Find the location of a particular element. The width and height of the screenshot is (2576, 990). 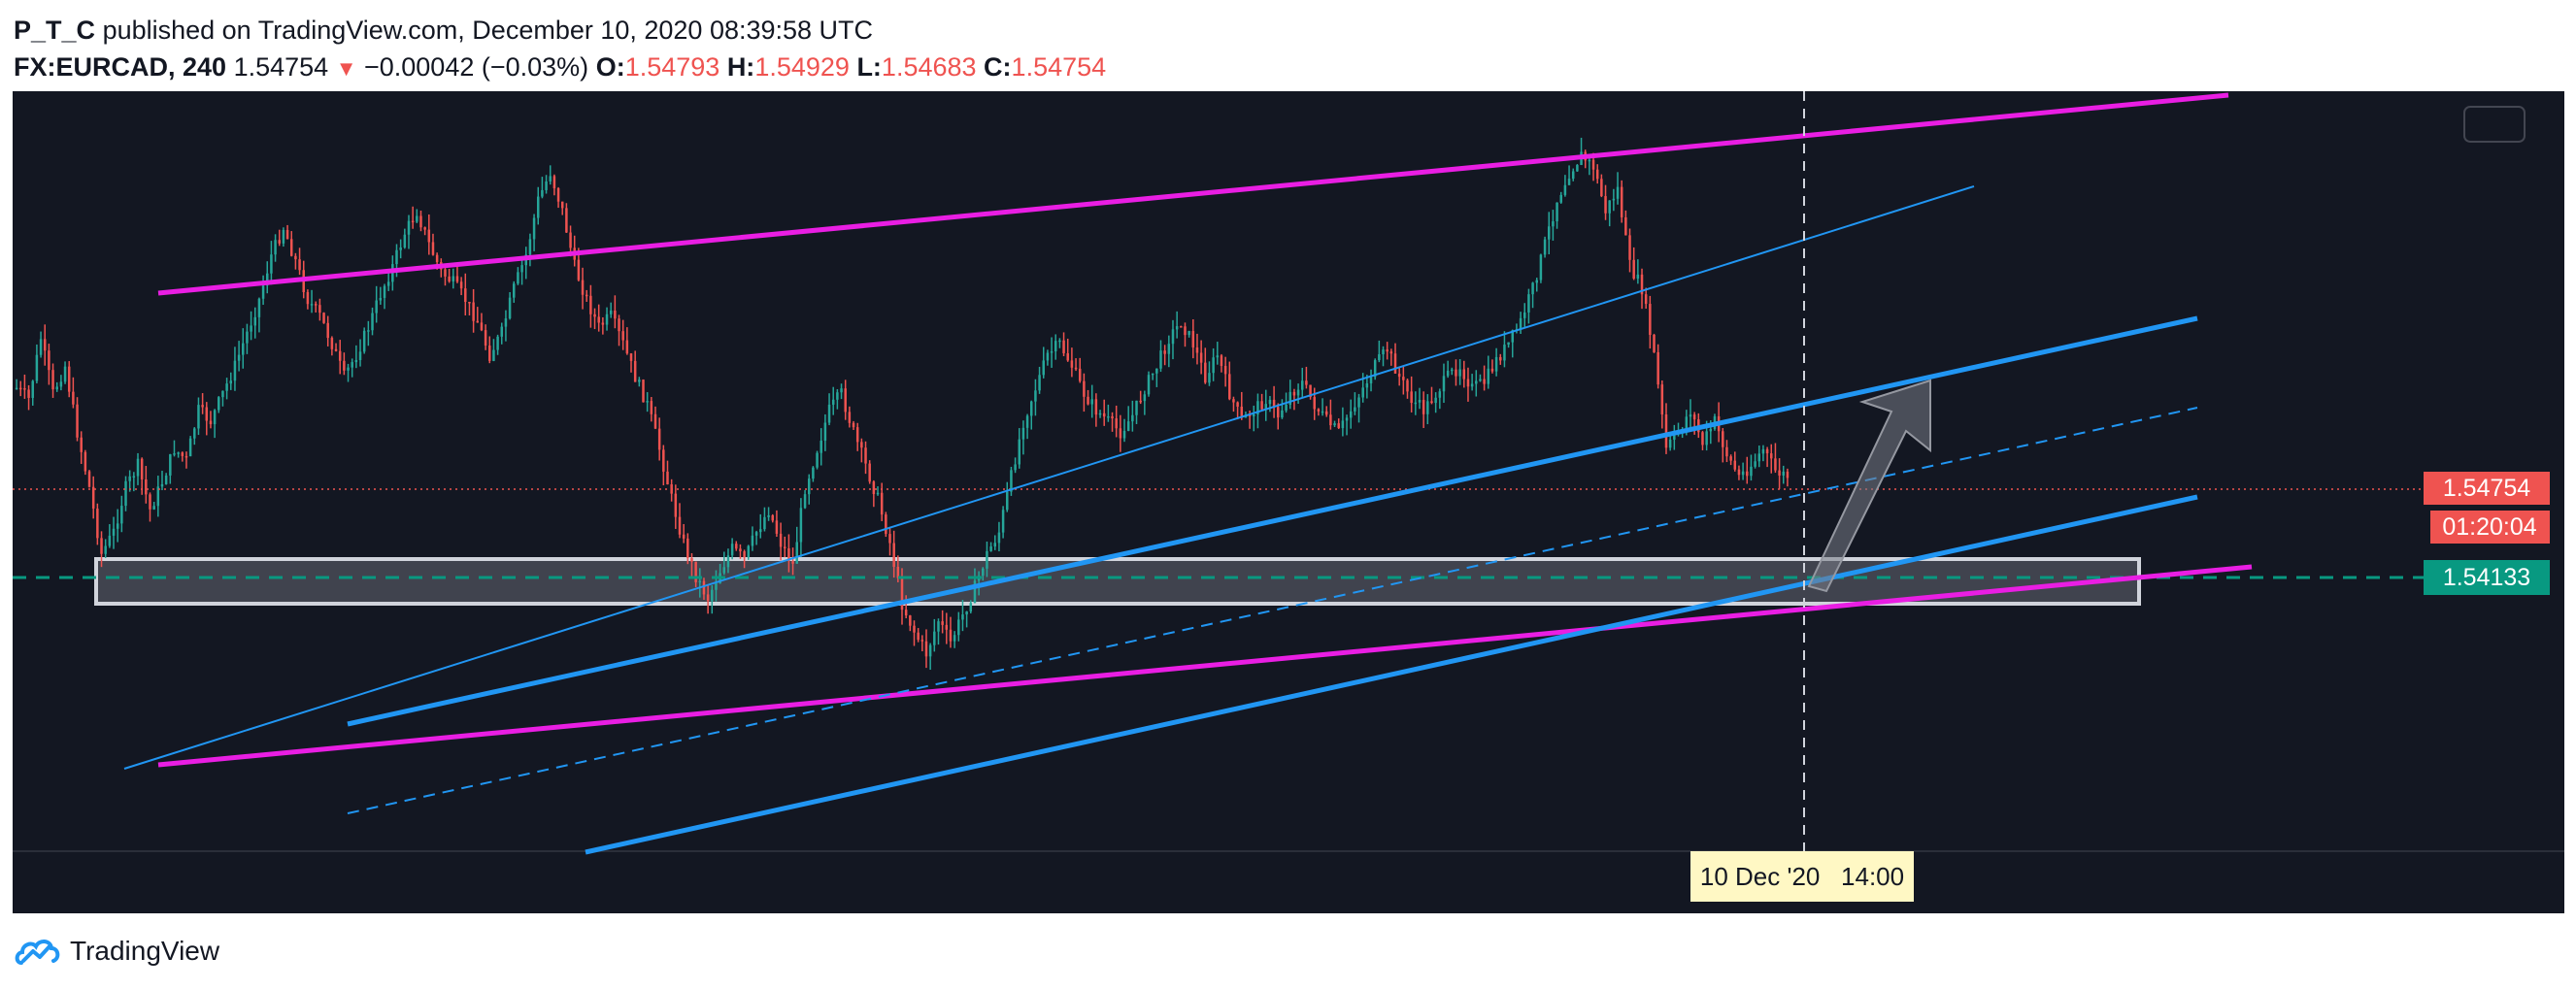

high-value: 1.54929 is located at coordinates (802, 67).